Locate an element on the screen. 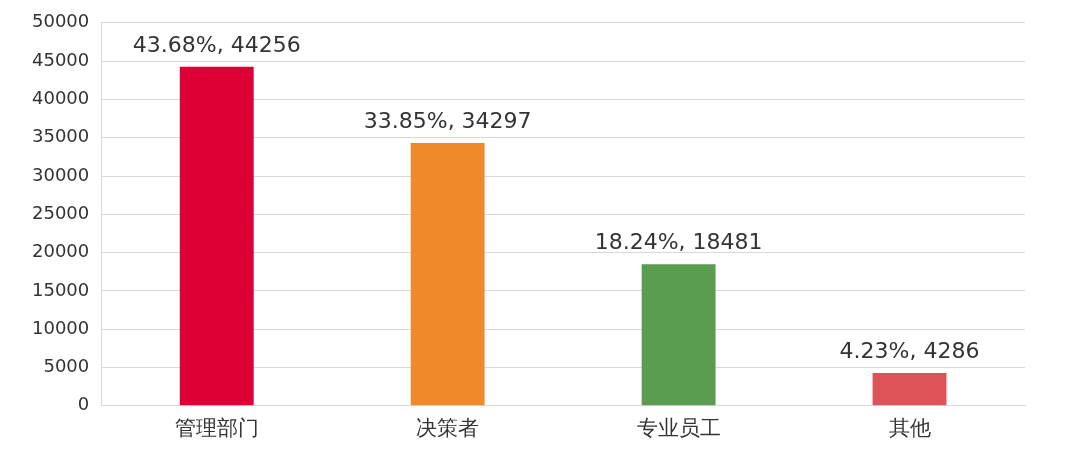  y-tick-label: 35000 is located at coordinates (61, 136).